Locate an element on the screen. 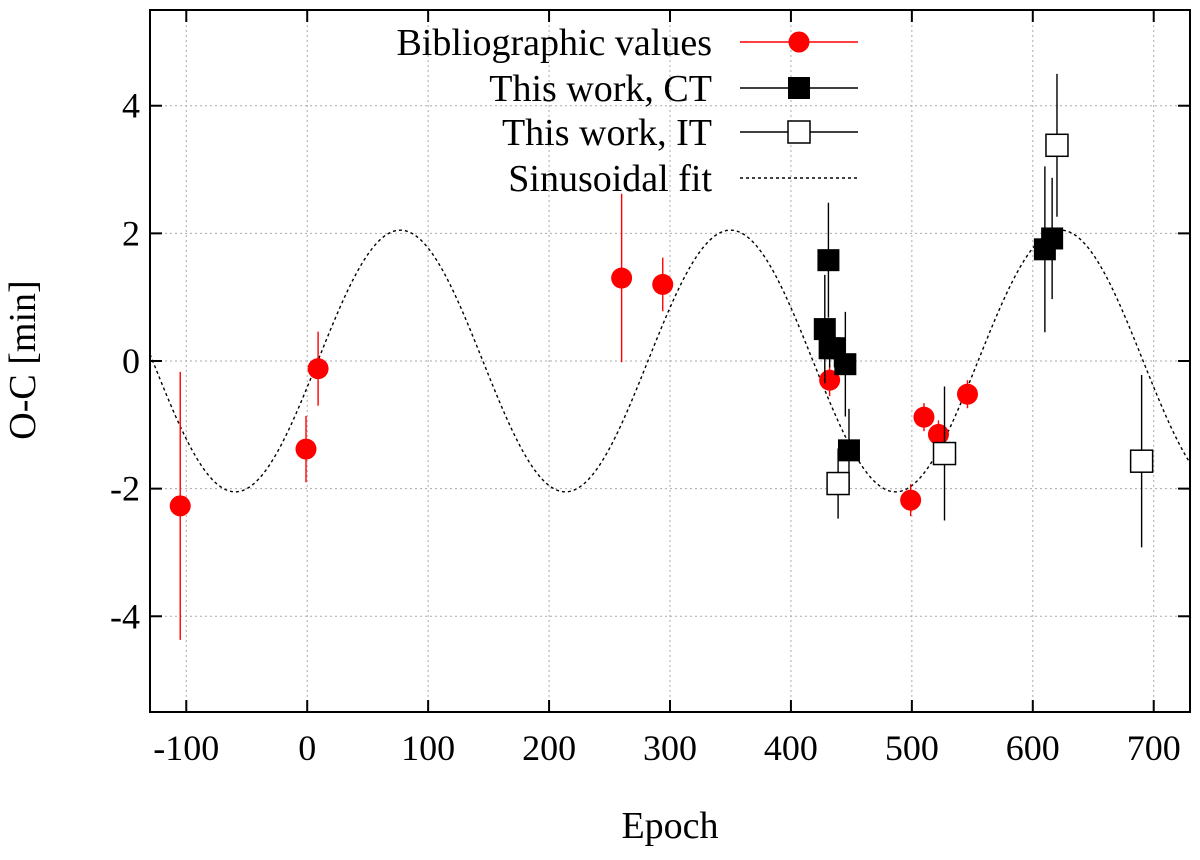 This screenshot has width=1200, height=860. x-tick-label: -100 is located at coordinates (186, 748).